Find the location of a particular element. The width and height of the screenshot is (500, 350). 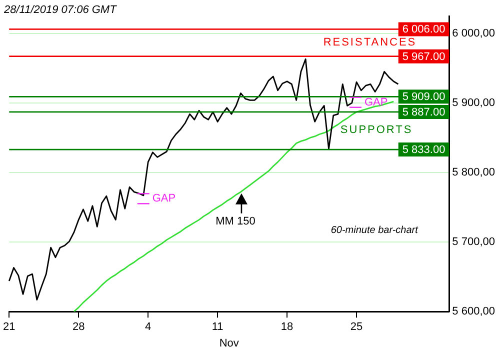

ref-line-label: 6 006.00 is located at coordinates (424, 30).